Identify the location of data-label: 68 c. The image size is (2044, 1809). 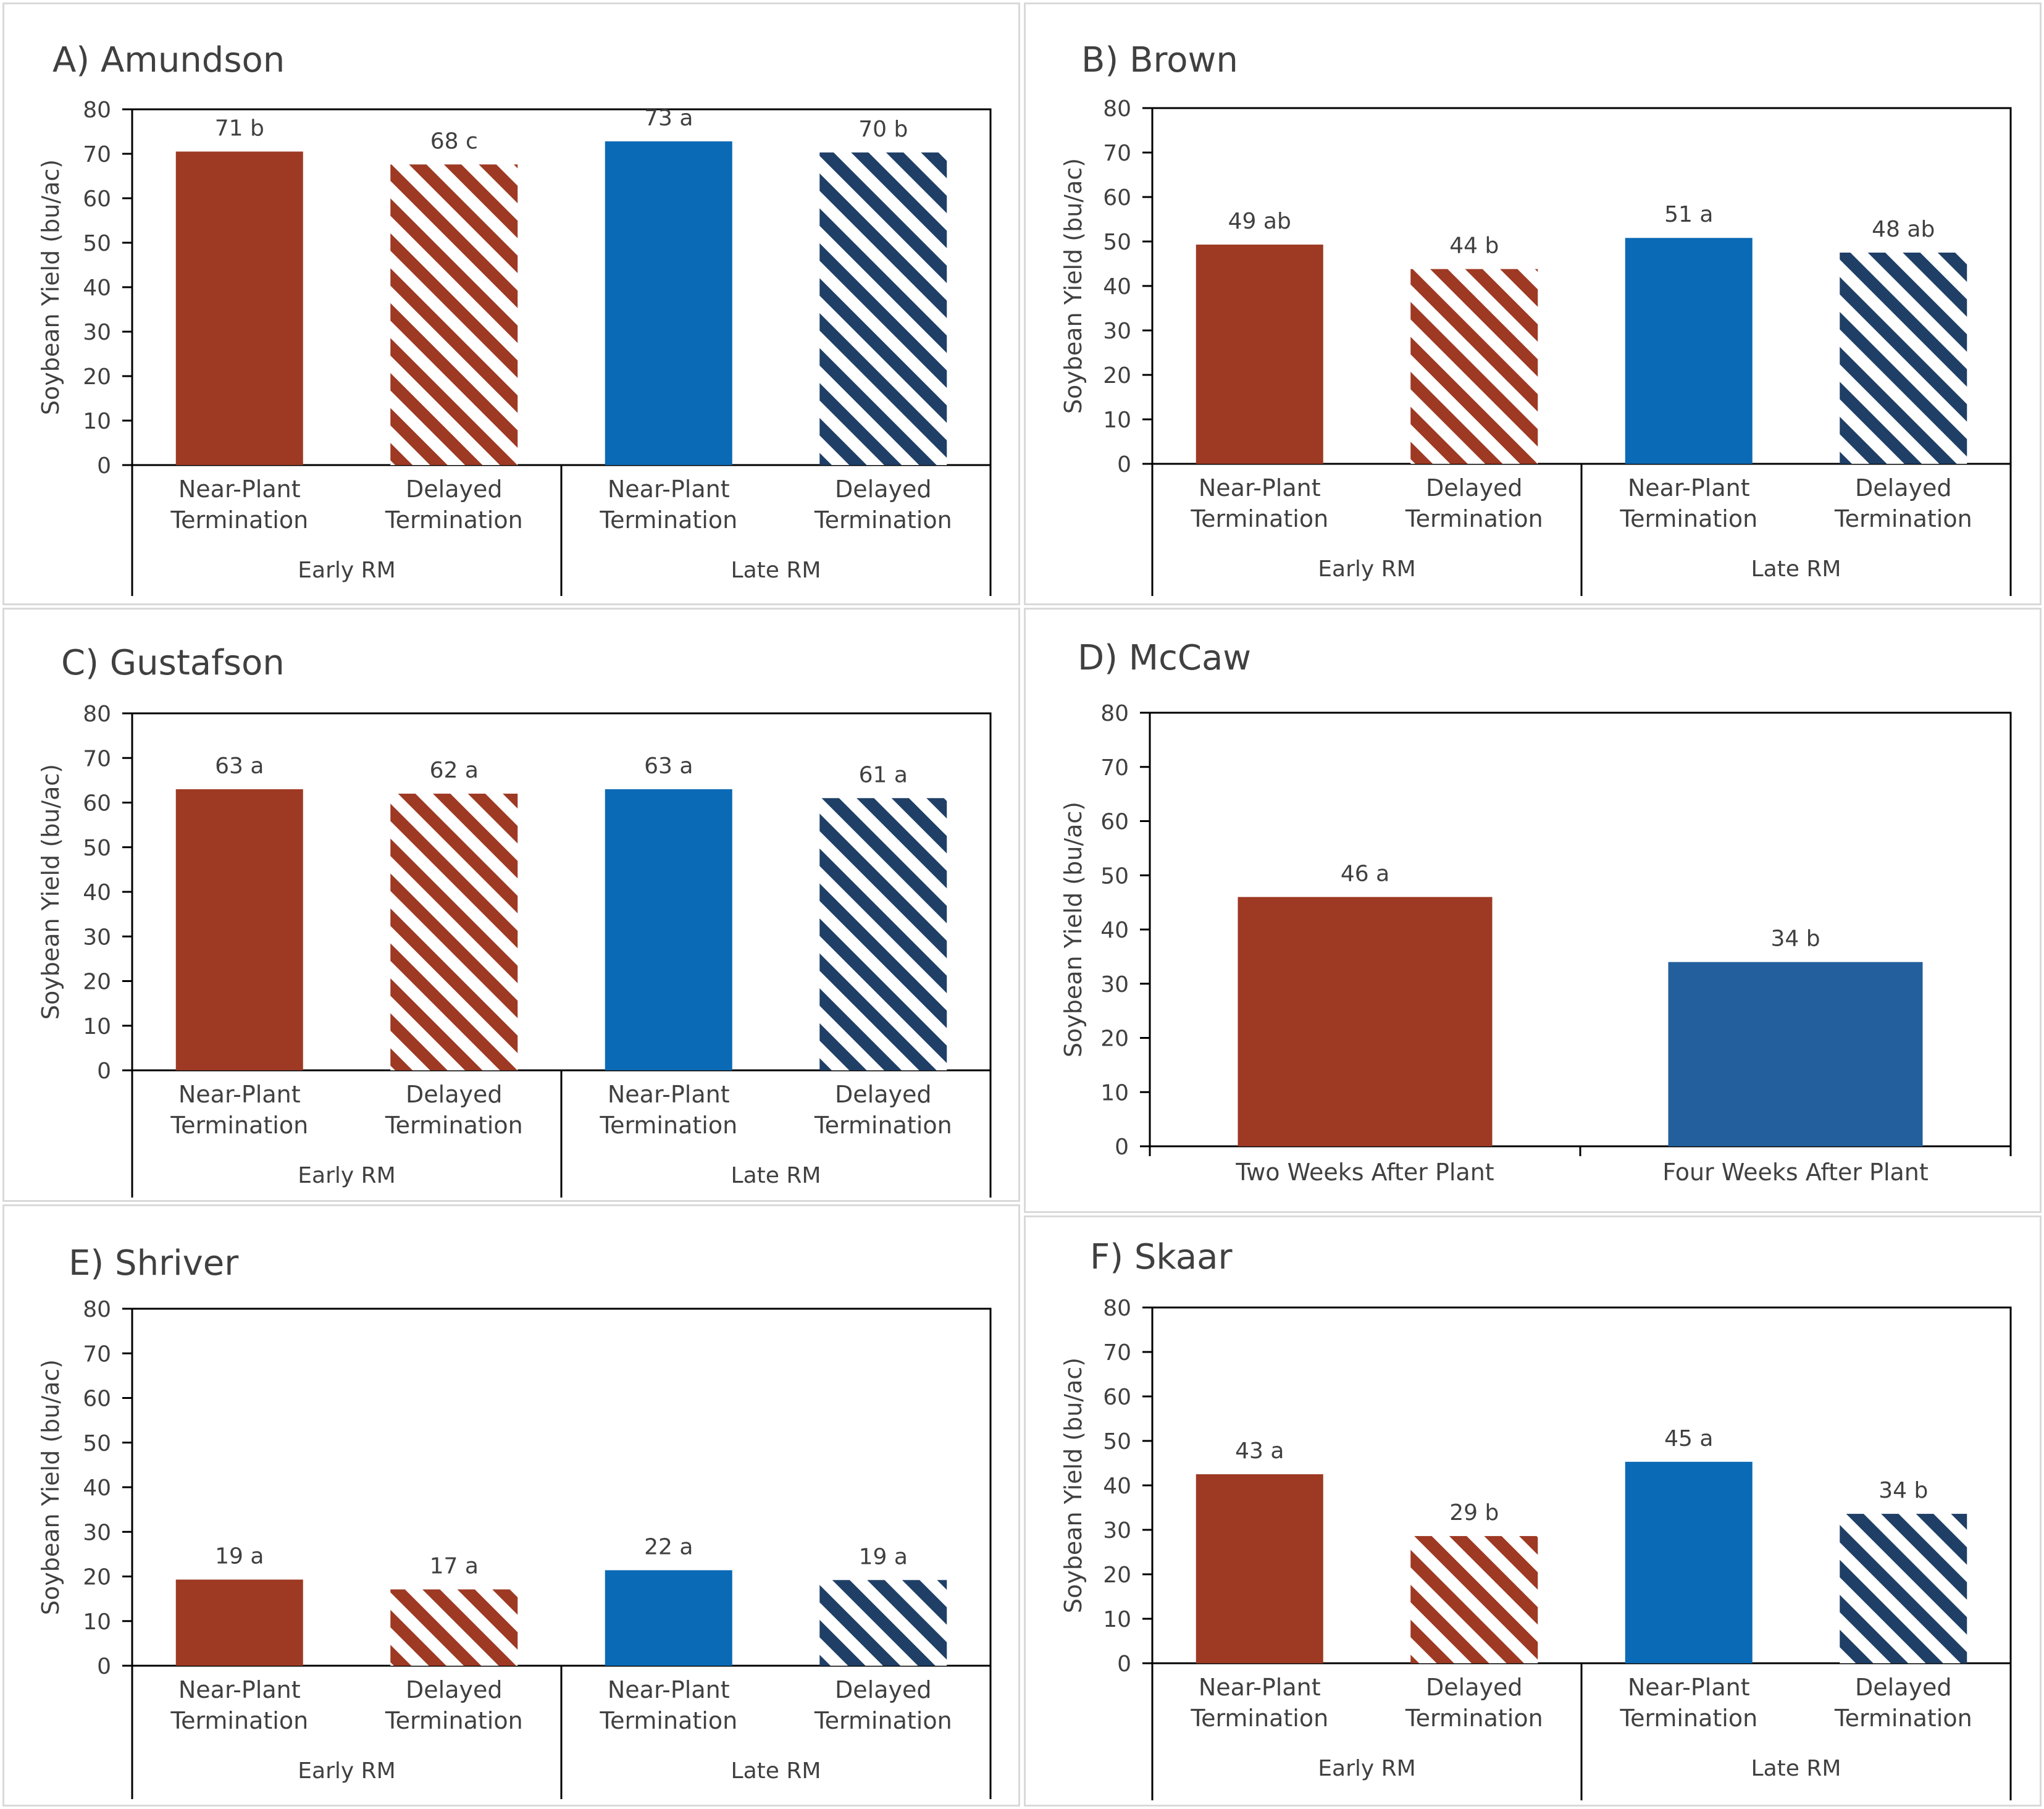
(454, 141).